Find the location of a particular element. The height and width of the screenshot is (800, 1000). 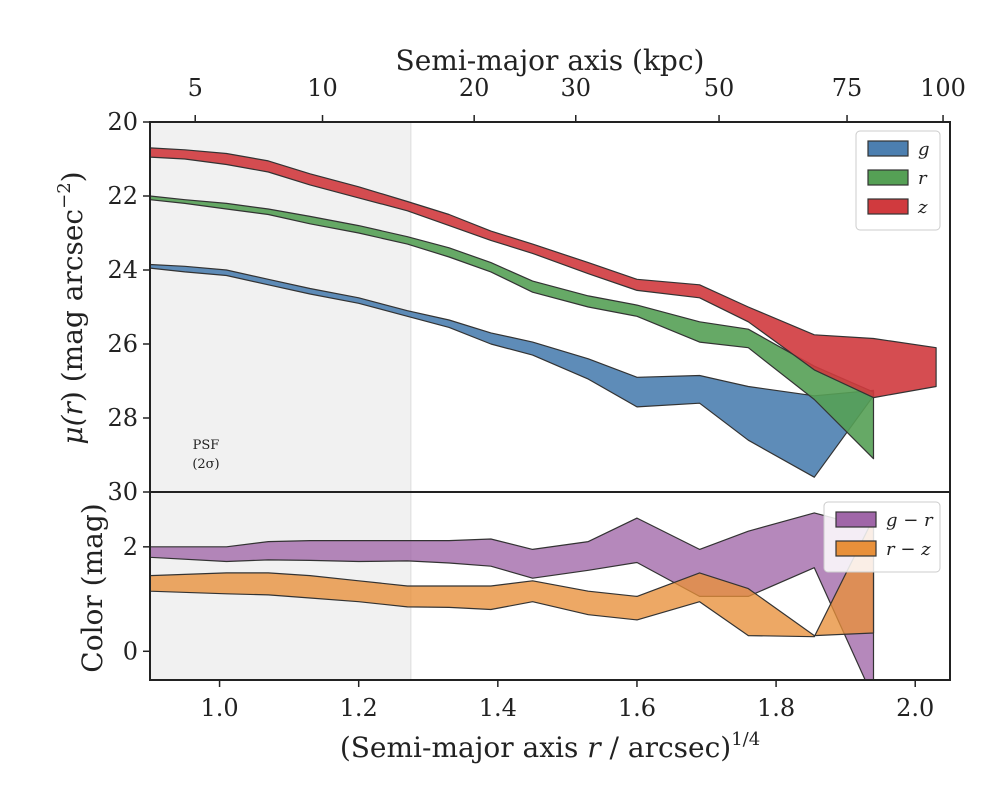

y-title-close: ) is located at coordinates (72, 176).